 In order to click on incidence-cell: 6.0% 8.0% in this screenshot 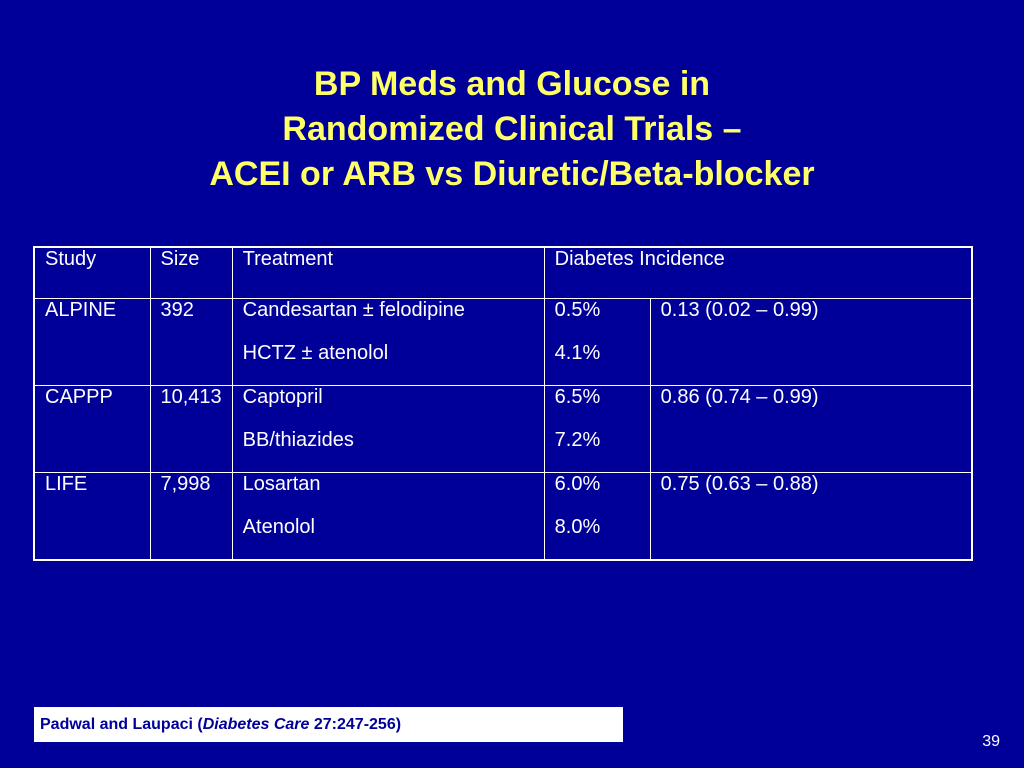, I will do `click(597, 515)`.